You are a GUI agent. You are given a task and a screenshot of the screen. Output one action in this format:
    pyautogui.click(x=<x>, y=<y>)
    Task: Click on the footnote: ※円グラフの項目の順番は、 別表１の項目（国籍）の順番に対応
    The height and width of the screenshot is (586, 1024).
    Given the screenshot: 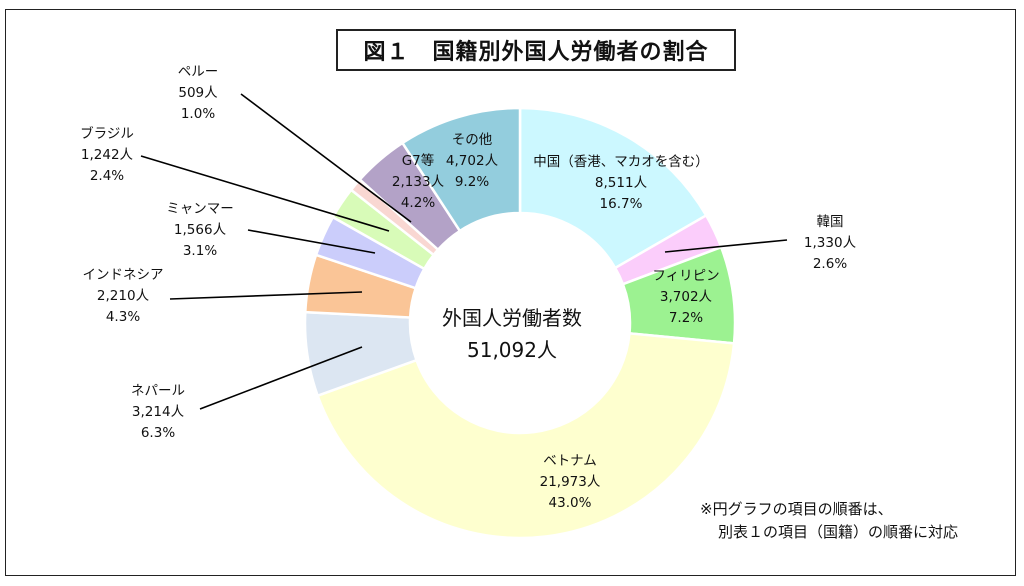 What is the action you would take?
    pyautogui.click(x=829, y=521)
    